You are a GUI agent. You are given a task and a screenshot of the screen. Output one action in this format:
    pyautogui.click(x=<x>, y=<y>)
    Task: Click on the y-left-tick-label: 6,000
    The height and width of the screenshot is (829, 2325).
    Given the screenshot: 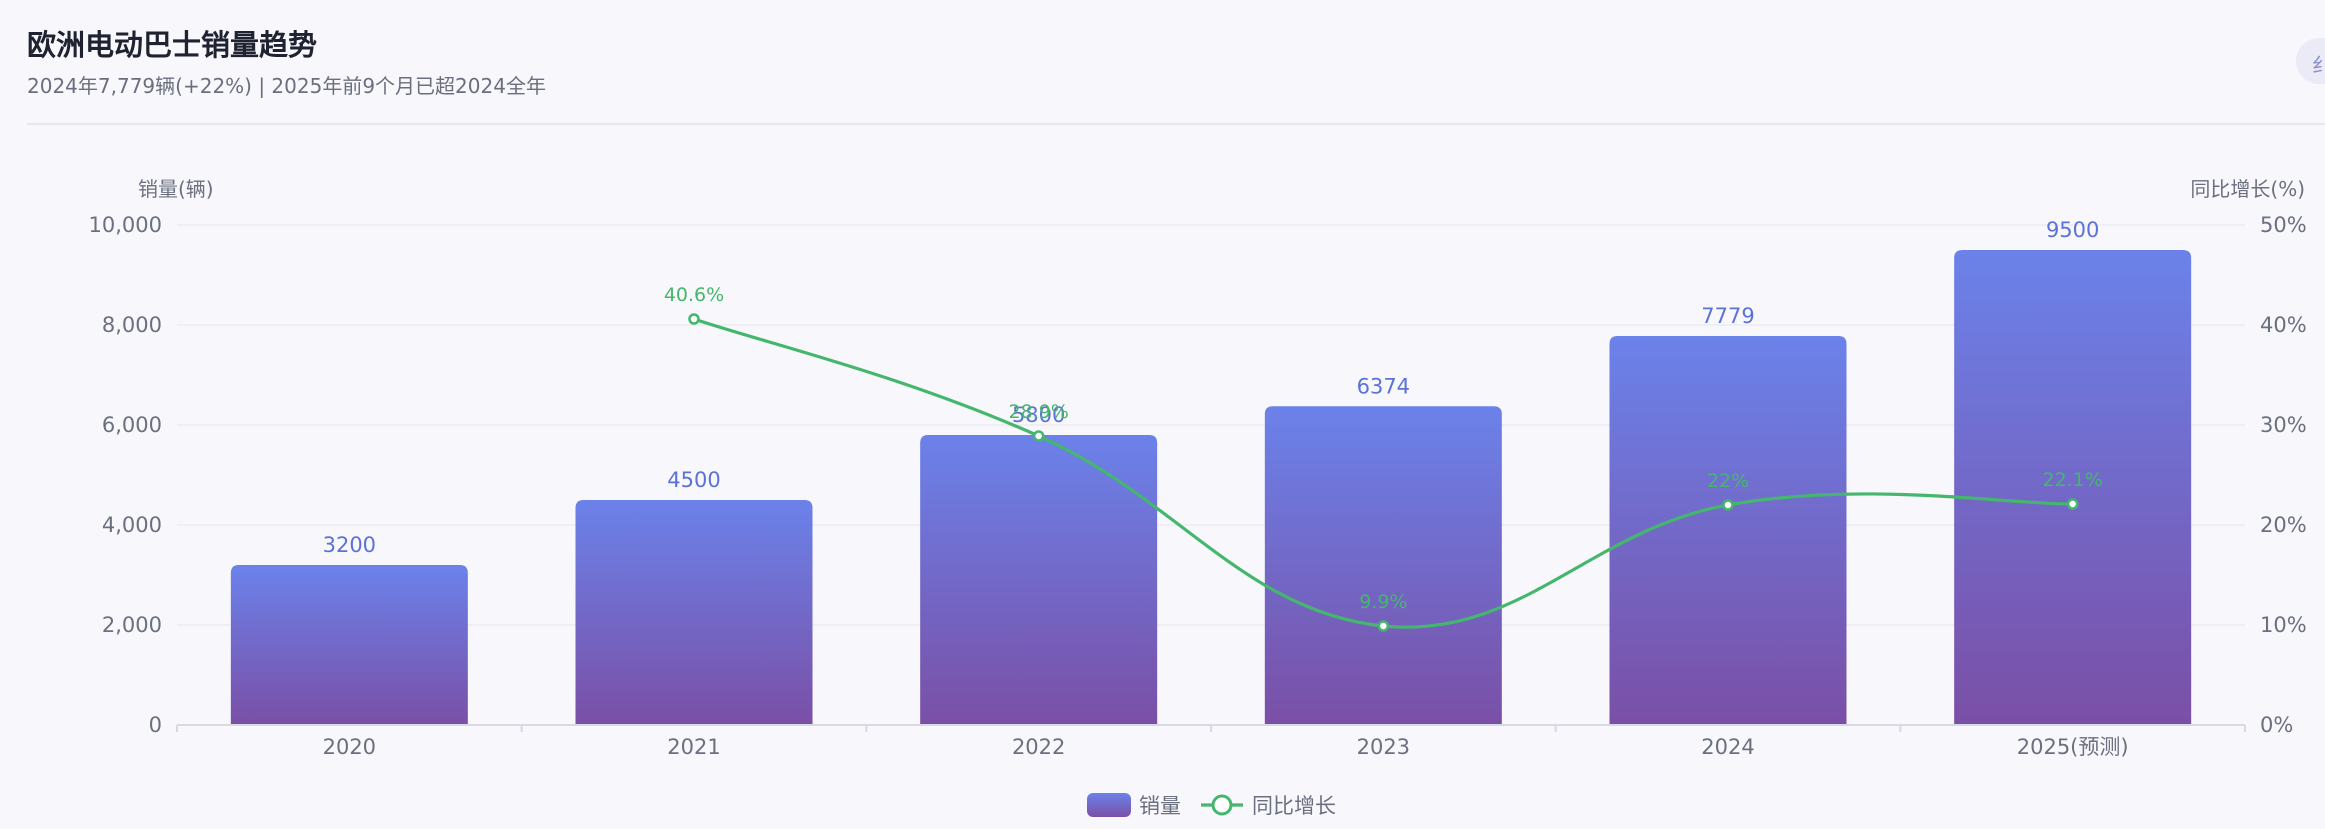 What is the action you would take?
    pyautogui.click(x=132, y=425)
    